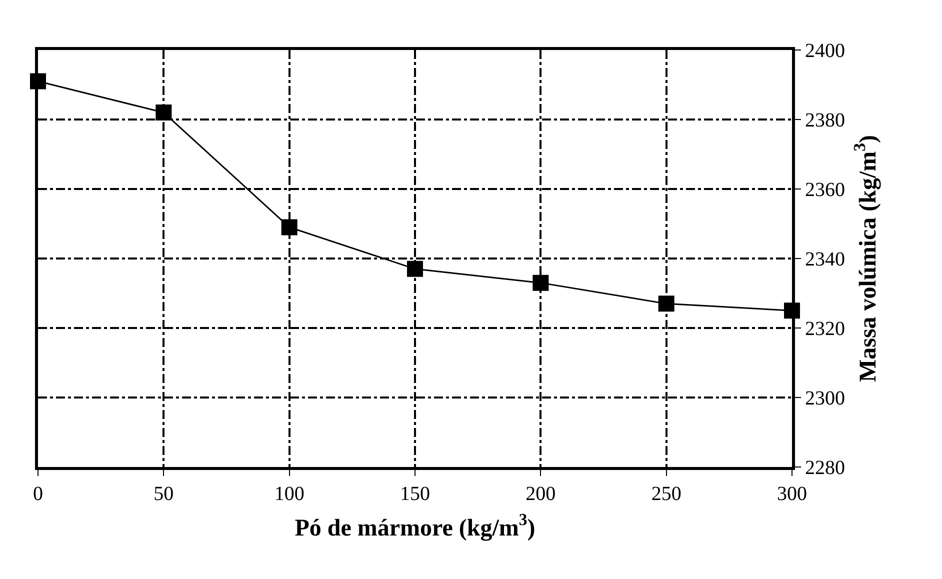 The image size is (942, 579). What do you see at coordinates (415, 526) in the screenshot?
I see `x-axis-title: Pó de mármore (kg/m$^{3}$)` at bounding box center [415, 526].